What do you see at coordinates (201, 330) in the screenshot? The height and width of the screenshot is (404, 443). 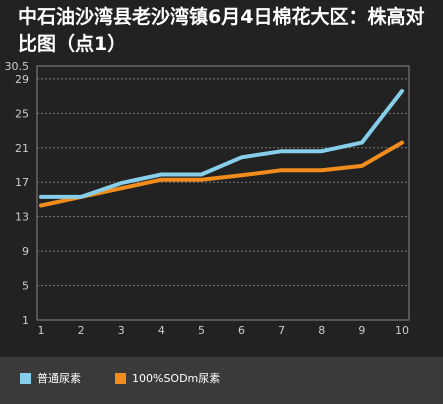 I see `x-tick-label: 5` at bounding box center [201, 330].